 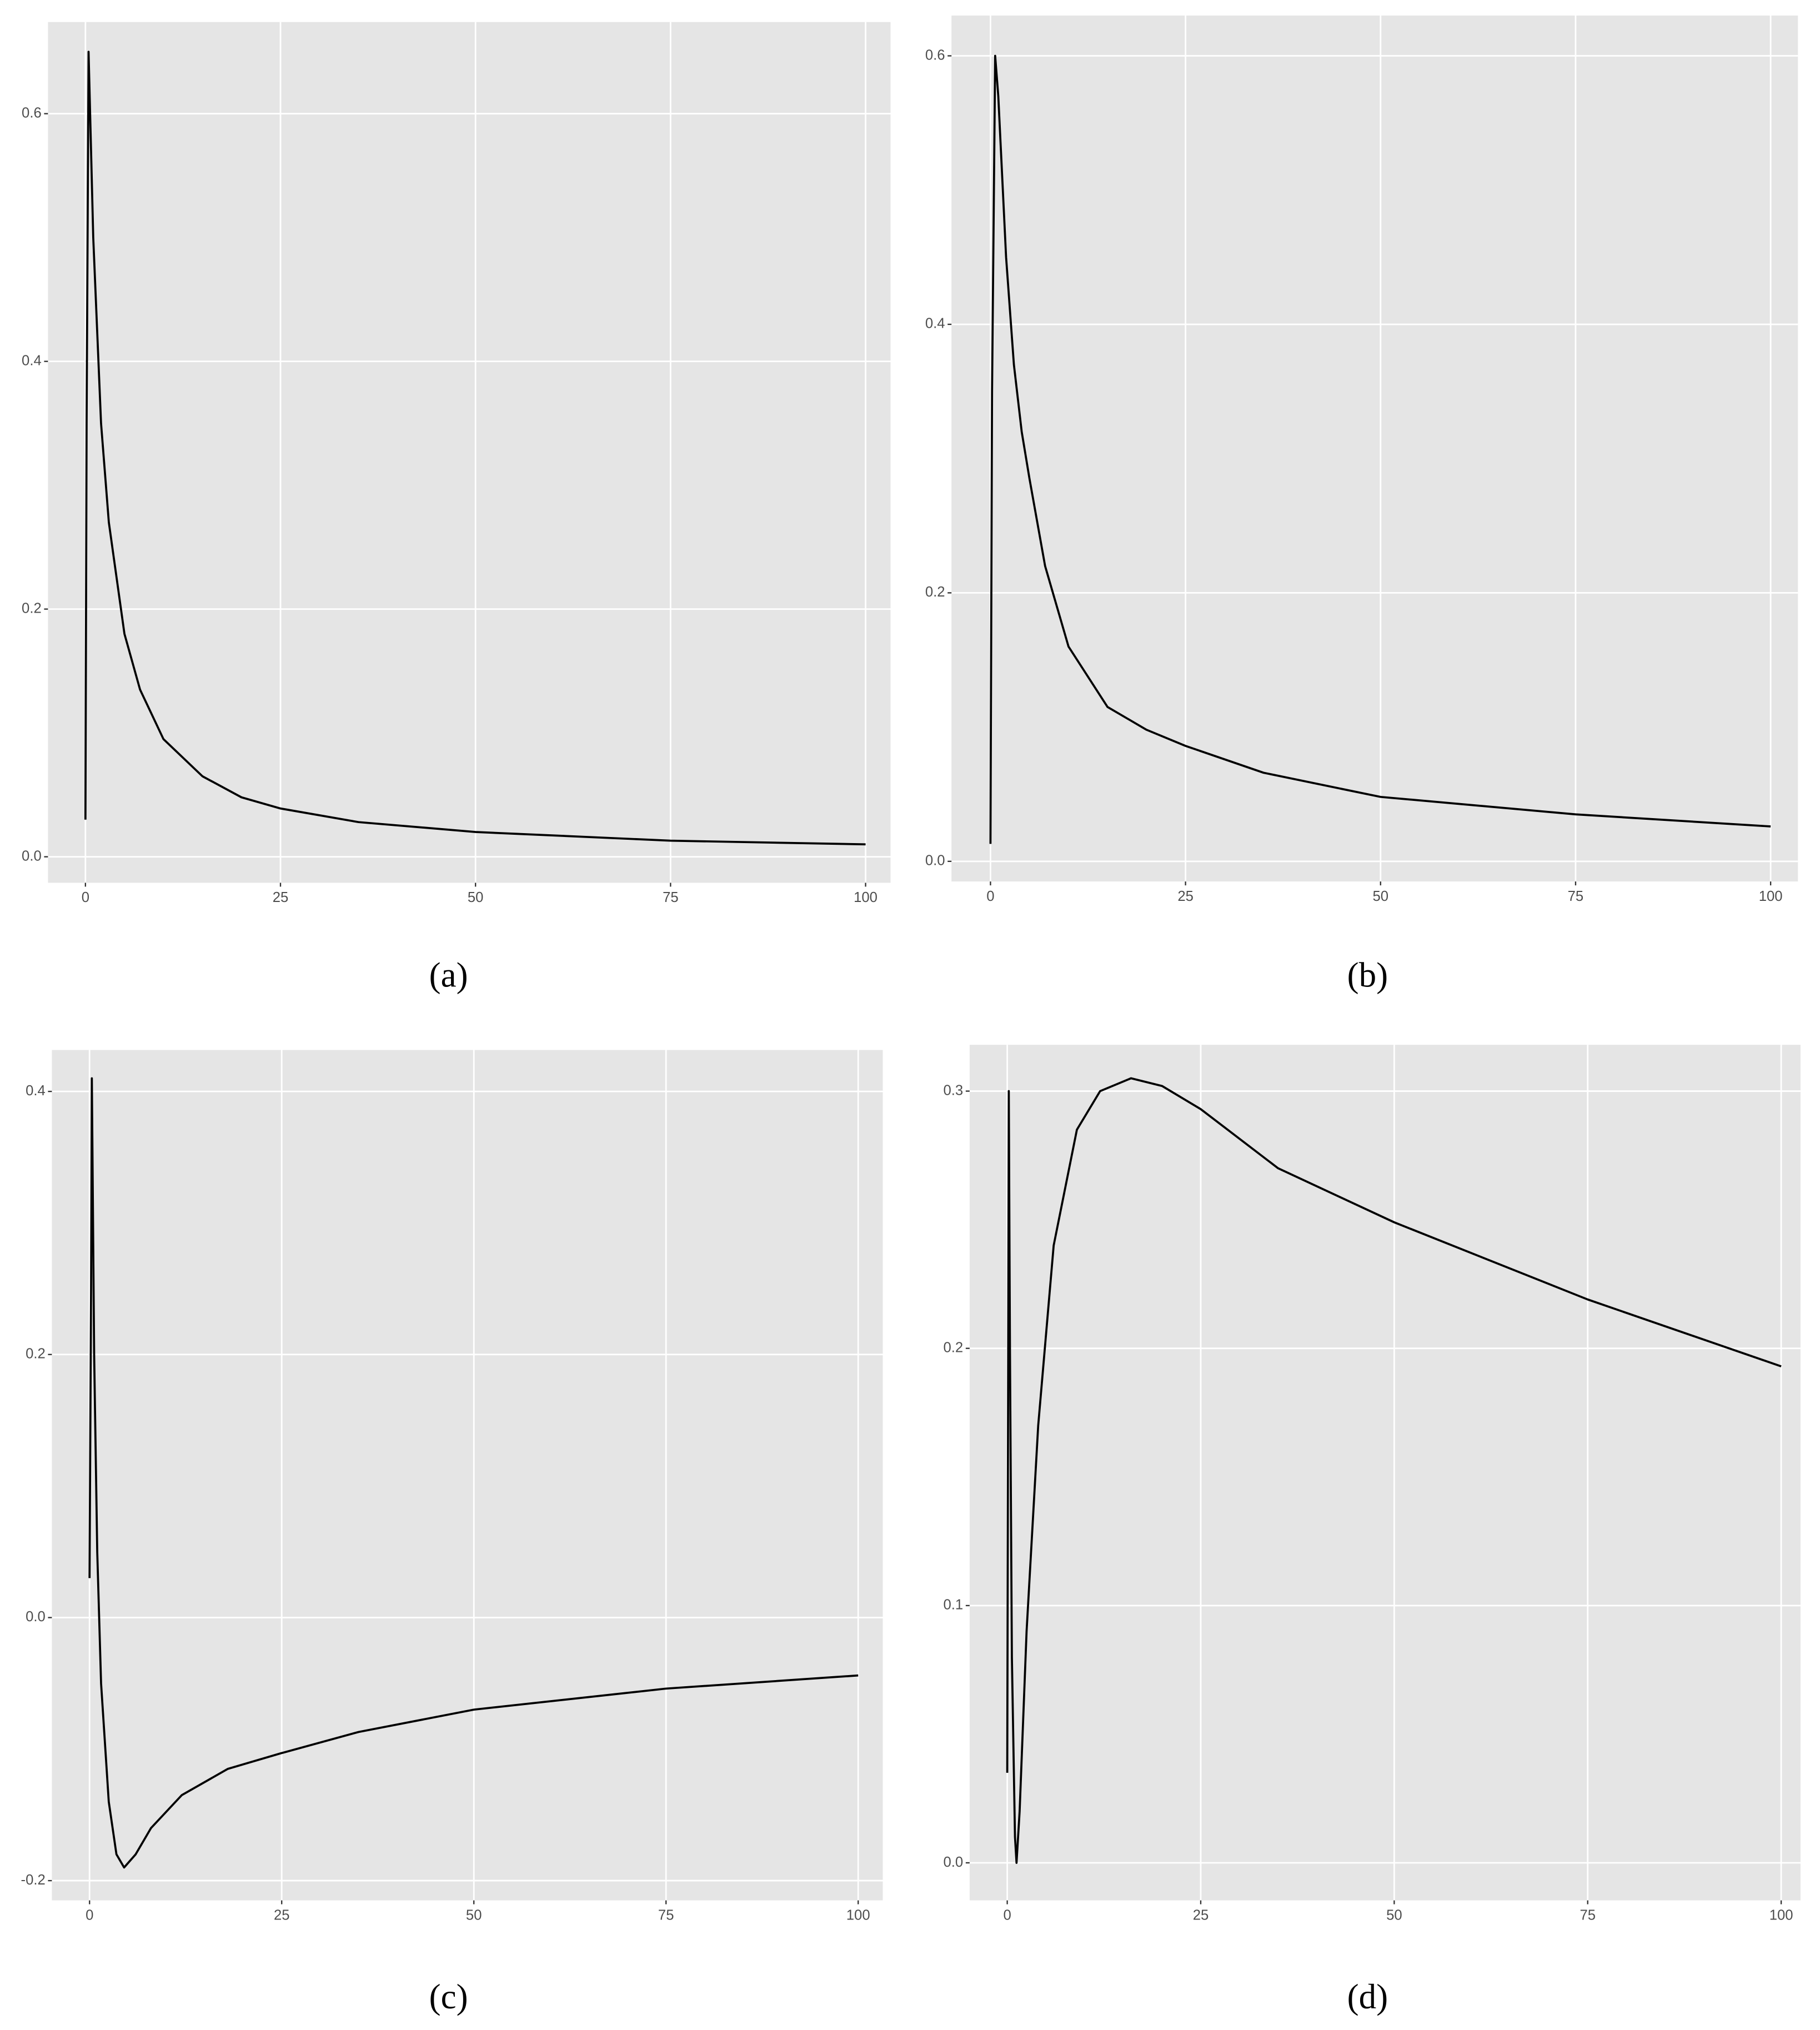 What do you see at coordinates (954, 1090) in the screenshot?
I see `y-tick-label: 0.3` at bounding box center [954, 1090].